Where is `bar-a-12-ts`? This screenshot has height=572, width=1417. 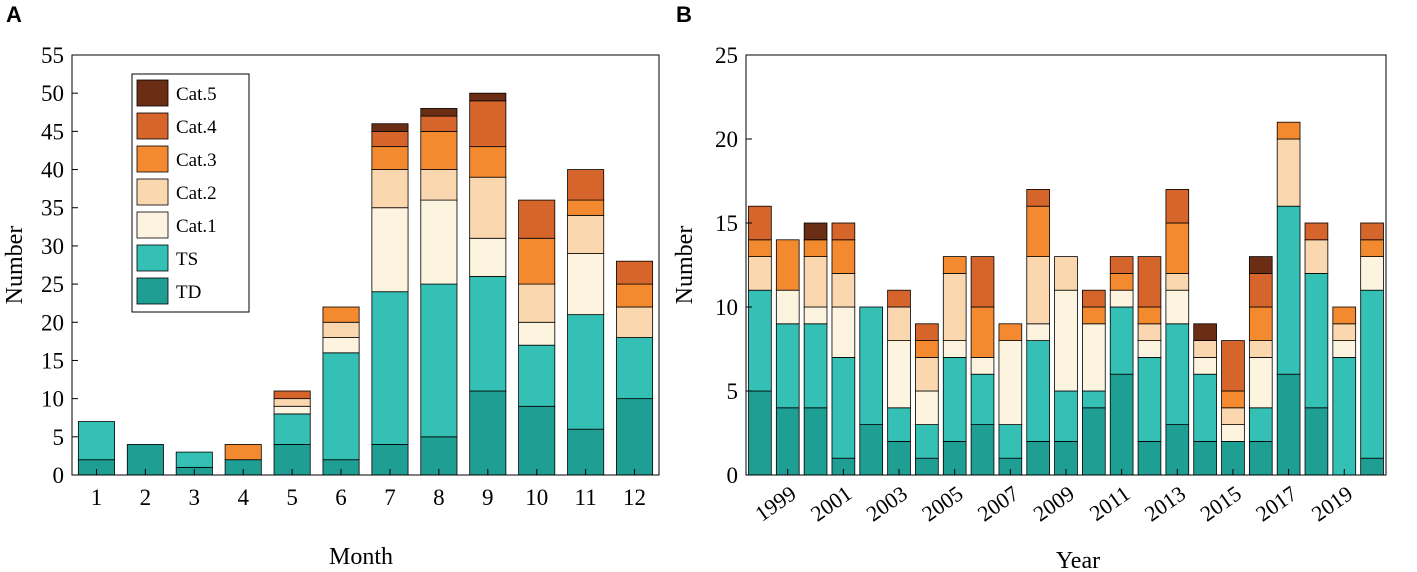 bar-a-12-ts is located at coordinates (635, 368).